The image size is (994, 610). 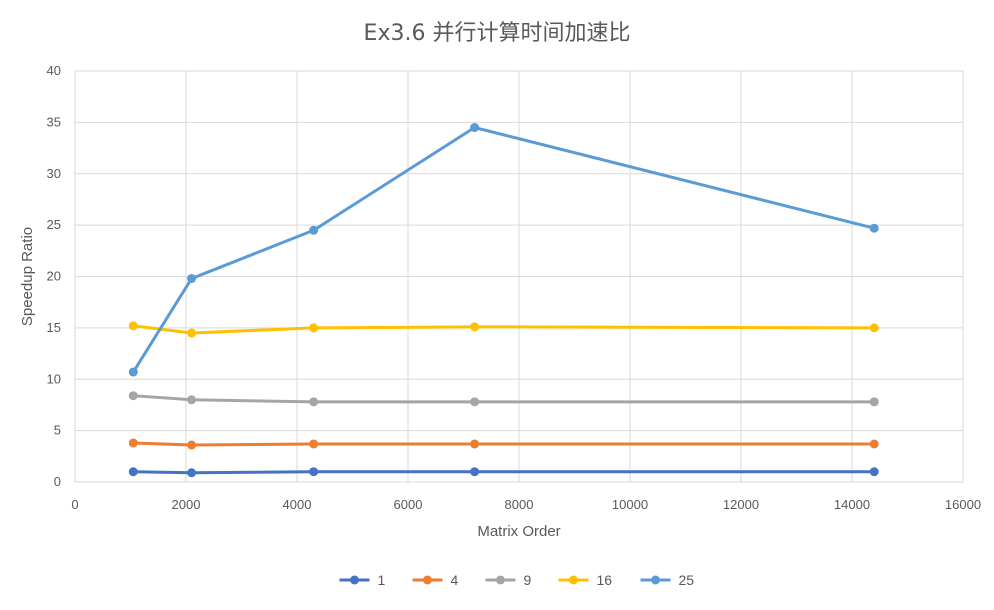 I want to click on x-tick-label: 0, so click(x=74, y=504).